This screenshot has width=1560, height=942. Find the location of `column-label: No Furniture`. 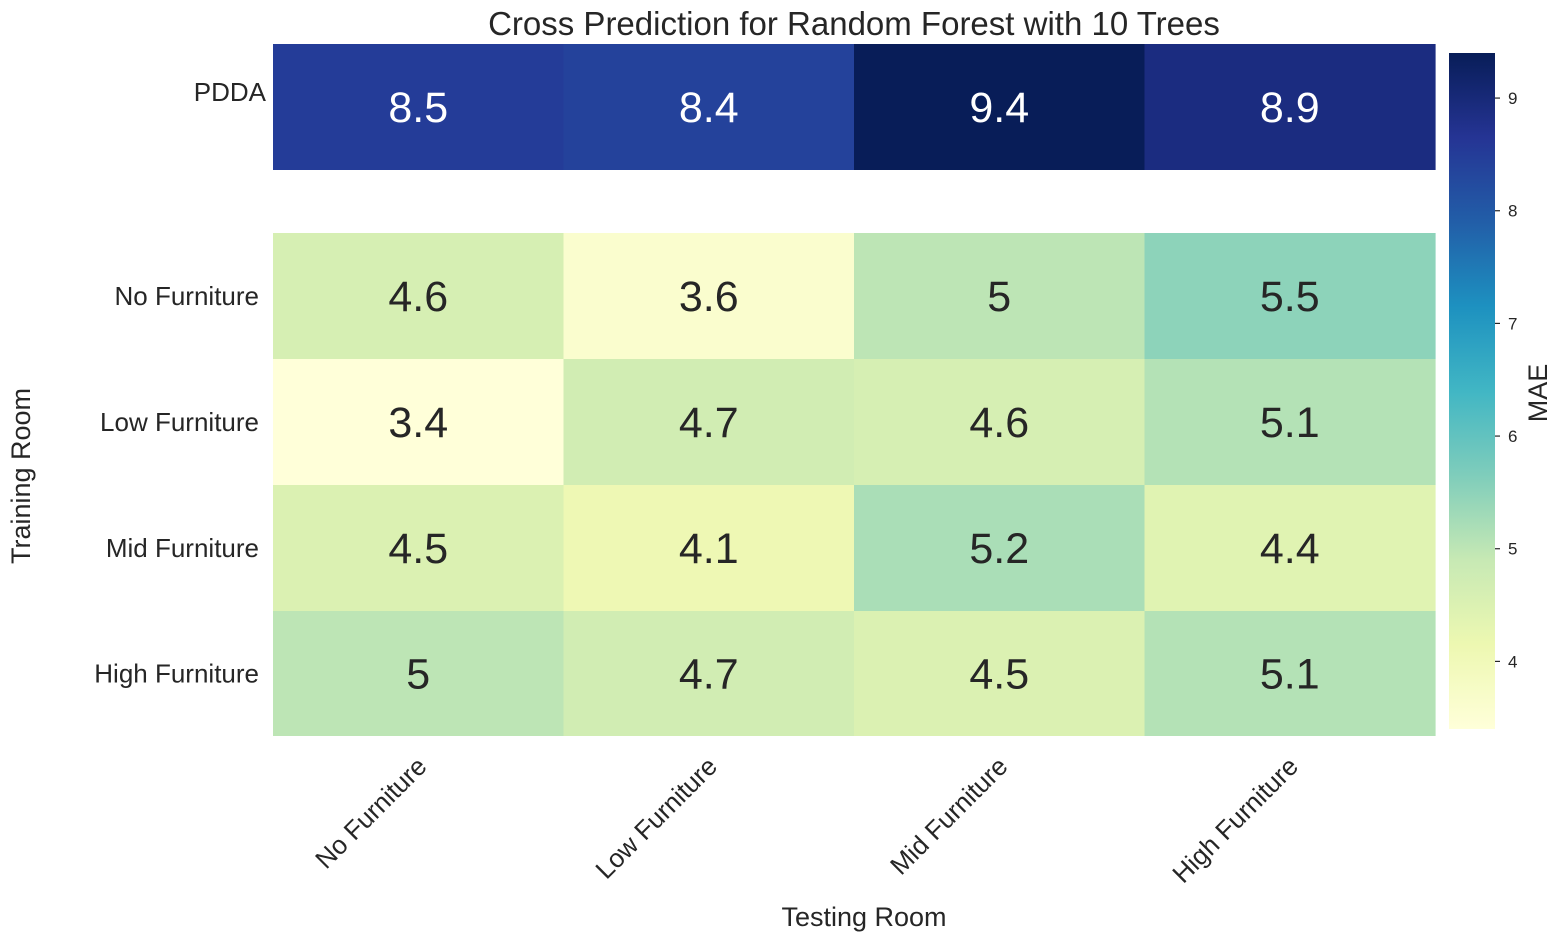

column-label: No Furniture is located at coordinates (370, 812).